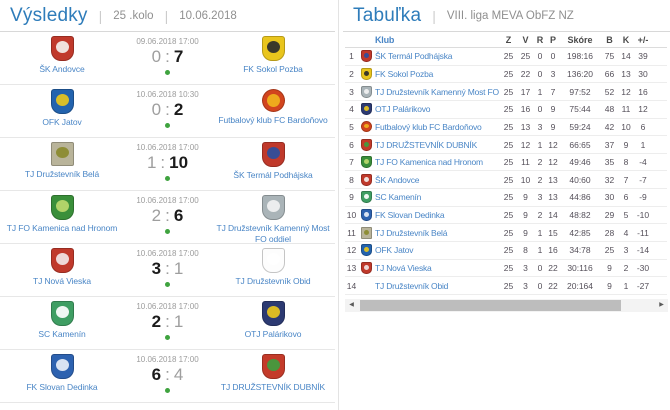  I want to click on goal-score: 136:20, so click(580, 73).